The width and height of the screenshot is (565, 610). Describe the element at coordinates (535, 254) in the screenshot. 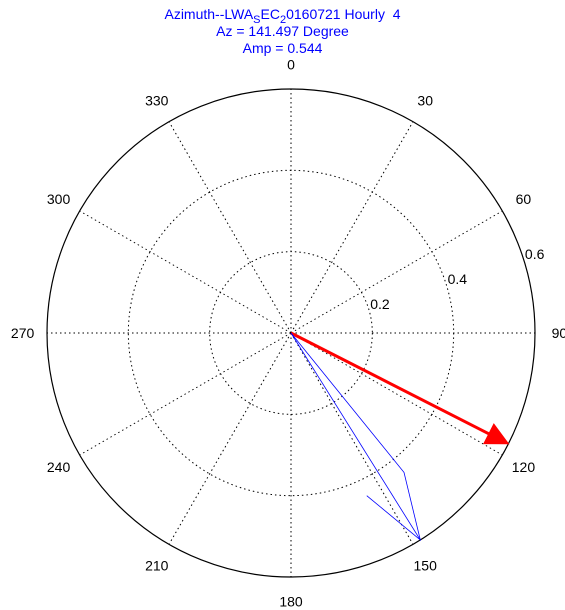

I see `radial-tick-label-0.6: 0.6` at that location.